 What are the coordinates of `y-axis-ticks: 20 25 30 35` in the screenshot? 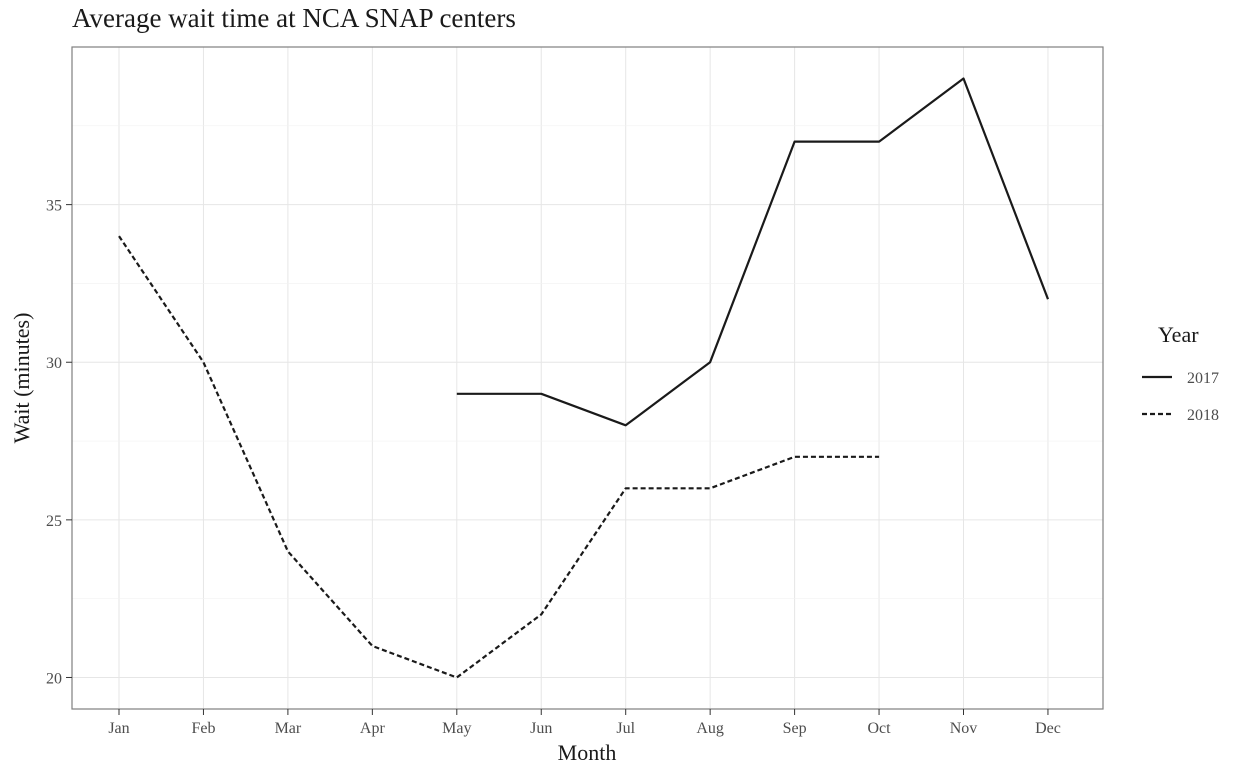 It's located at (59, 442).